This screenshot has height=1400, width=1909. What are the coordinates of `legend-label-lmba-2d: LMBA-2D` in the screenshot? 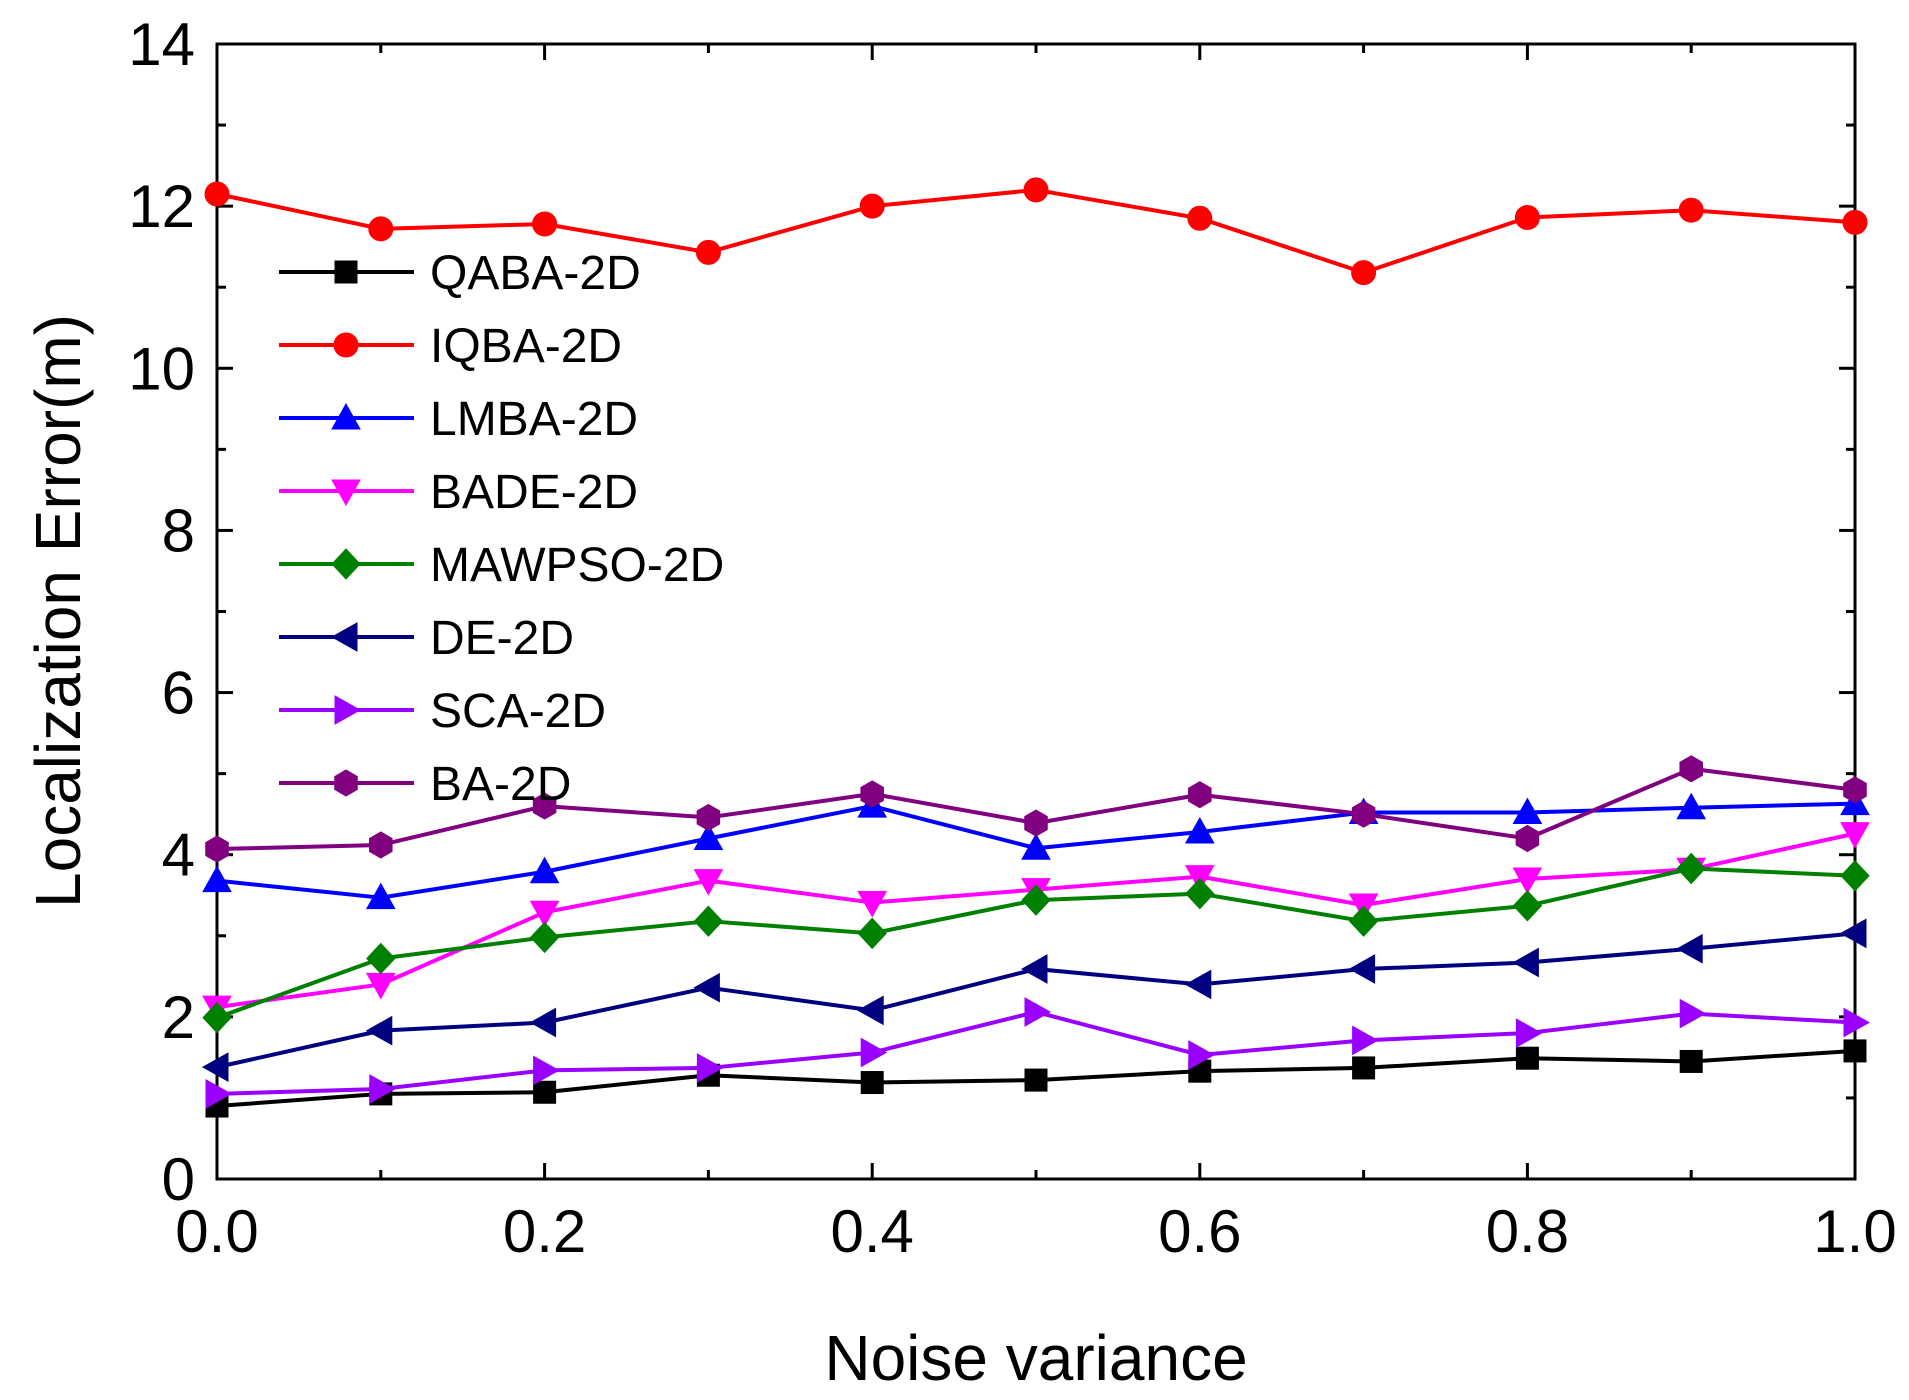 It's located at (534, 419).